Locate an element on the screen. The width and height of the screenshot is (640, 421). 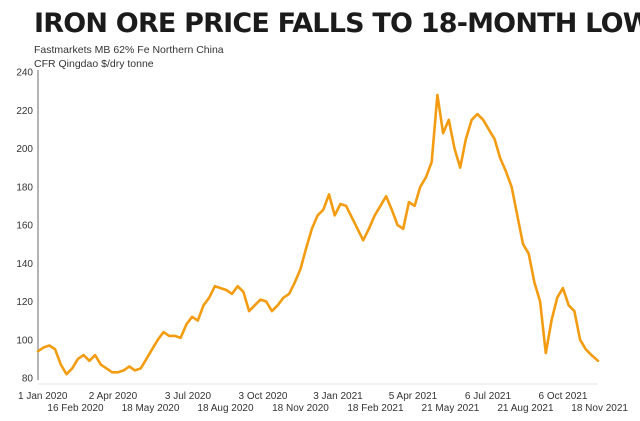
x-tick-label: 16 Feb 2020 is located at coordinates (75, 408).